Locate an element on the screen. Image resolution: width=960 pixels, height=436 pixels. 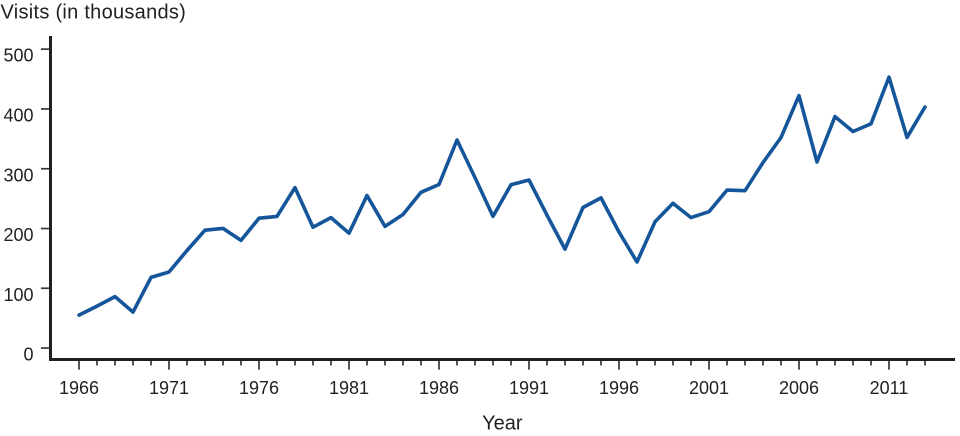
svg-text: 1981 is located at coordinates (349, 388).